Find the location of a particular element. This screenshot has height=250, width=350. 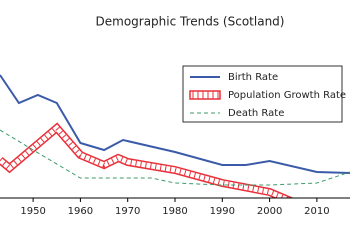

x-tick-label: 1970 is located at coordinates (127, 211).